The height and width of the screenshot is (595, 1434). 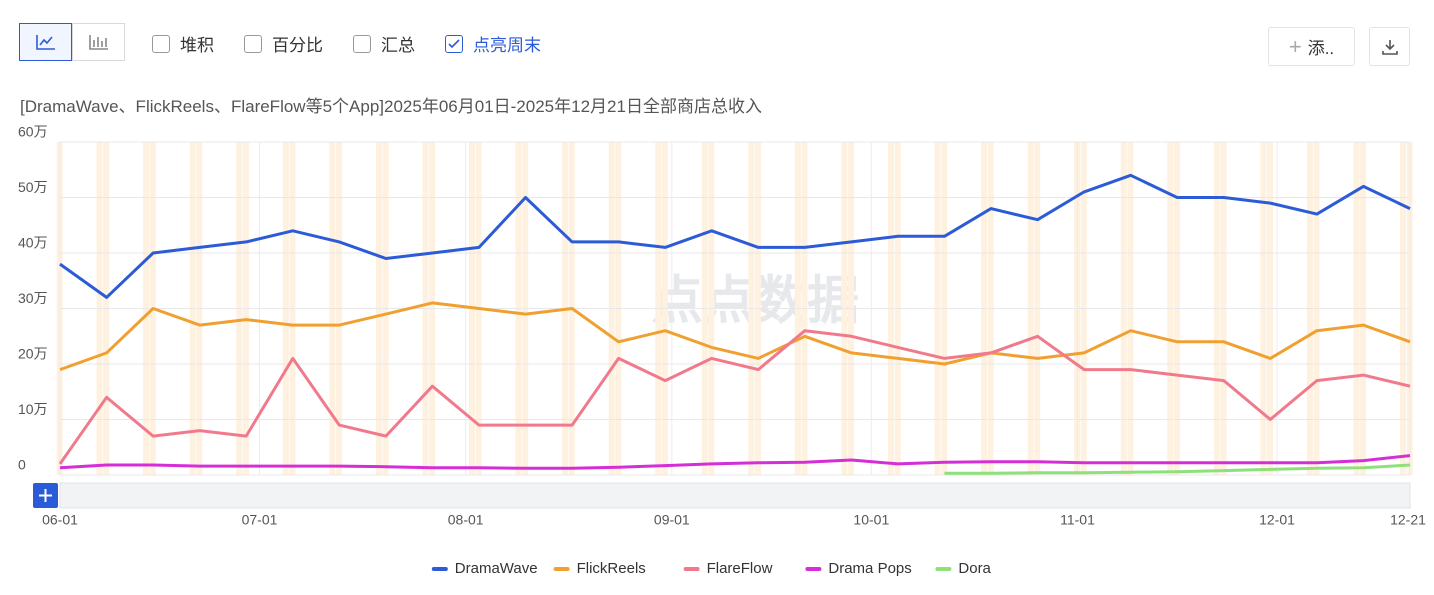 I want to click on y-tick-label: 60万, so click(x=33, y=132).